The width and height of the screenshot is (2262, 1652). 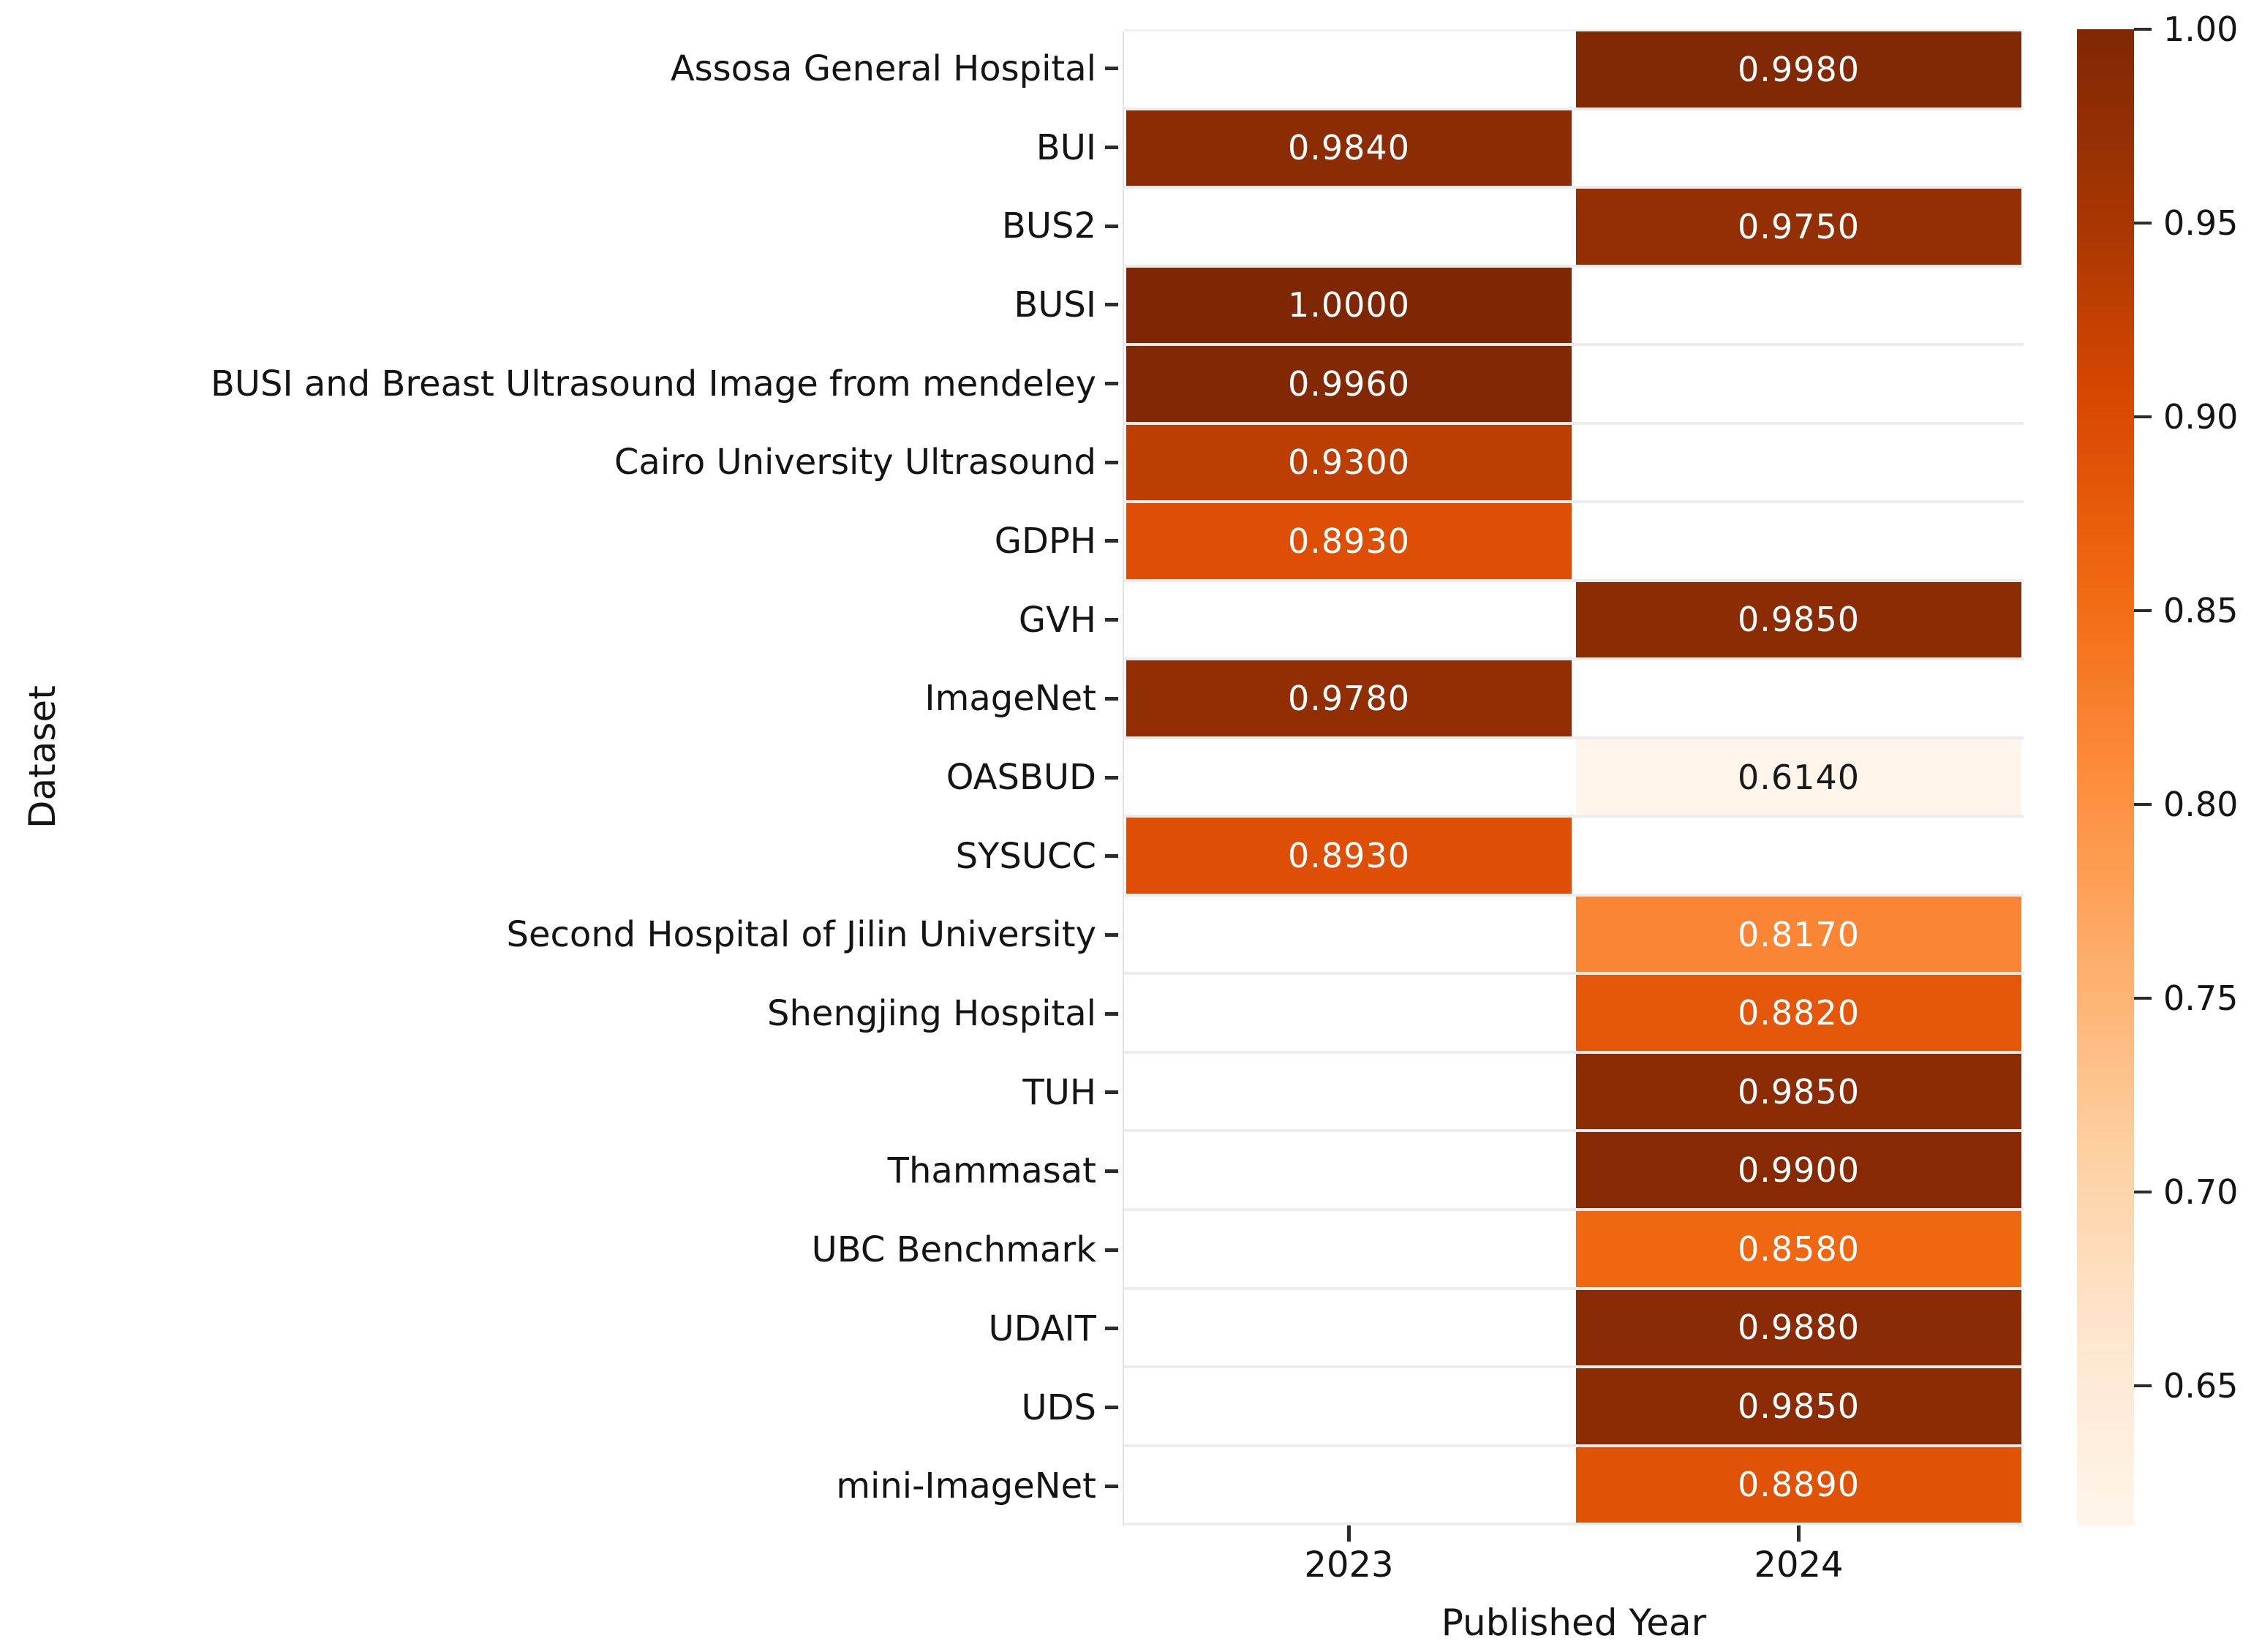 I want to click on colorbar-tick: 0.70, so click(x=2186, y=1192).